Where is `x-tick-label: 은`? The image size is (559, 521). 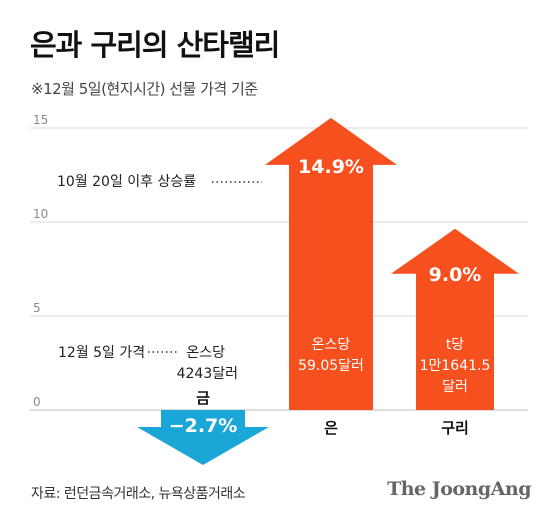 x-tick-label: 은 is located at coordinates (331, 428).